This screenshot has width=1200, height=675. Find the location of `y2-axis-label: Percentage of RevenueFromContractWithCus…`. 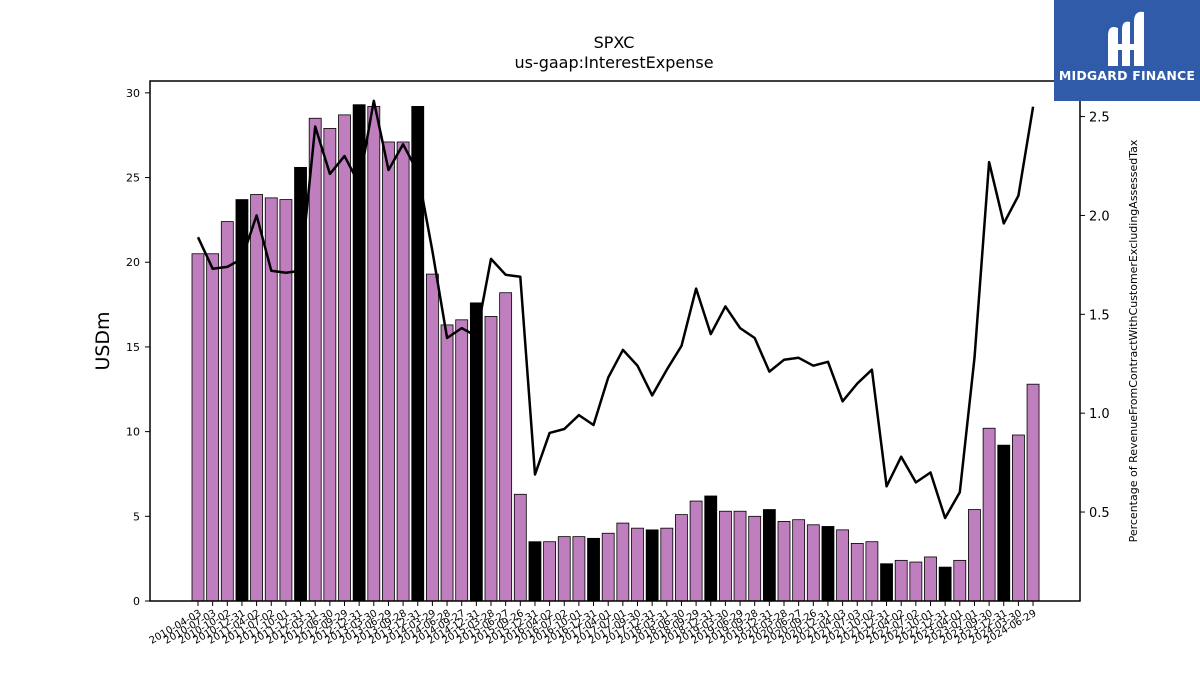

y2-axis-label: Percentage of RevenueFromContractWithCus… is located at coordinates (1133, 340).